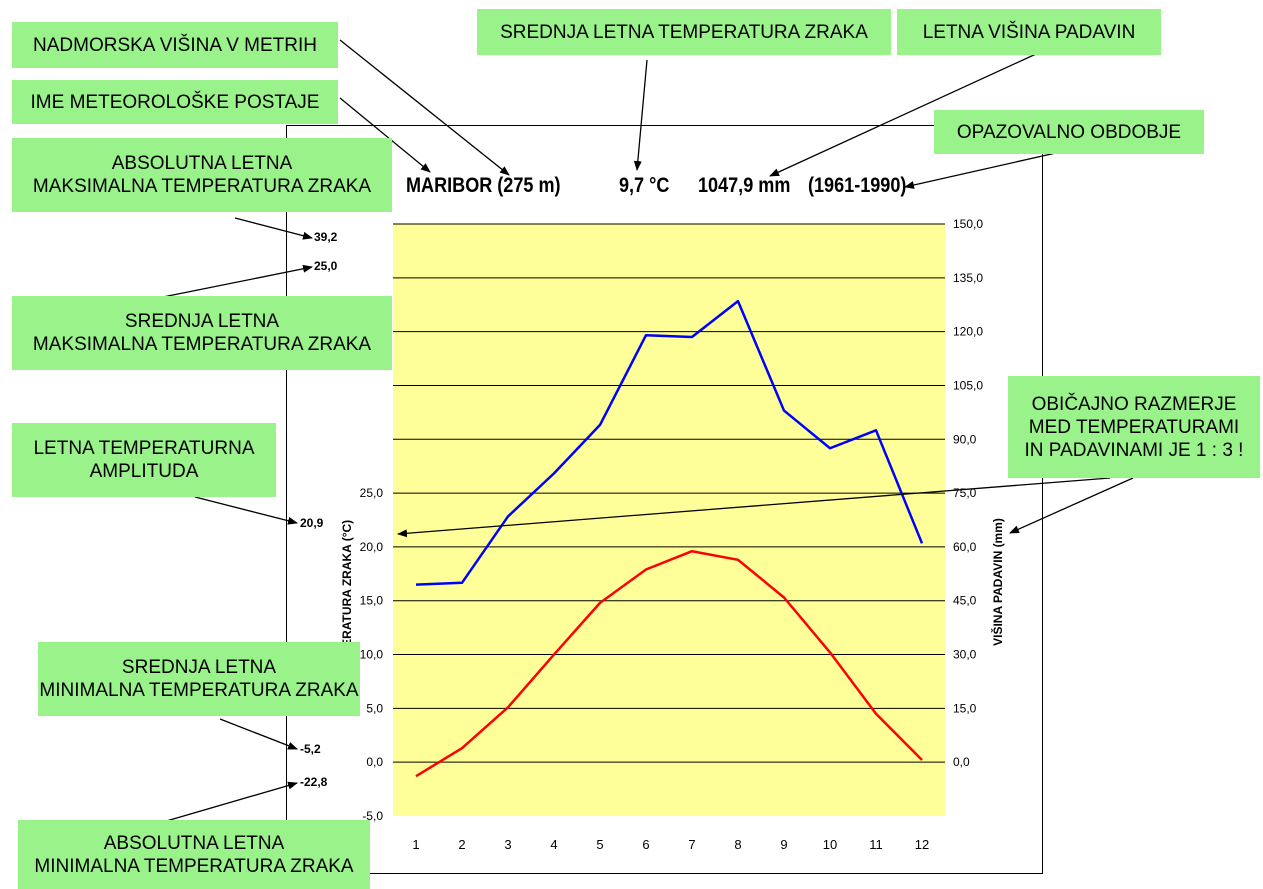 This screenshot has width=1263, height=889. Describe the element at coordinates (144, 460) in the screenshot. I see `label-amplitude: LETNA TEMPERATURNA AMPLITUDA` at that location.